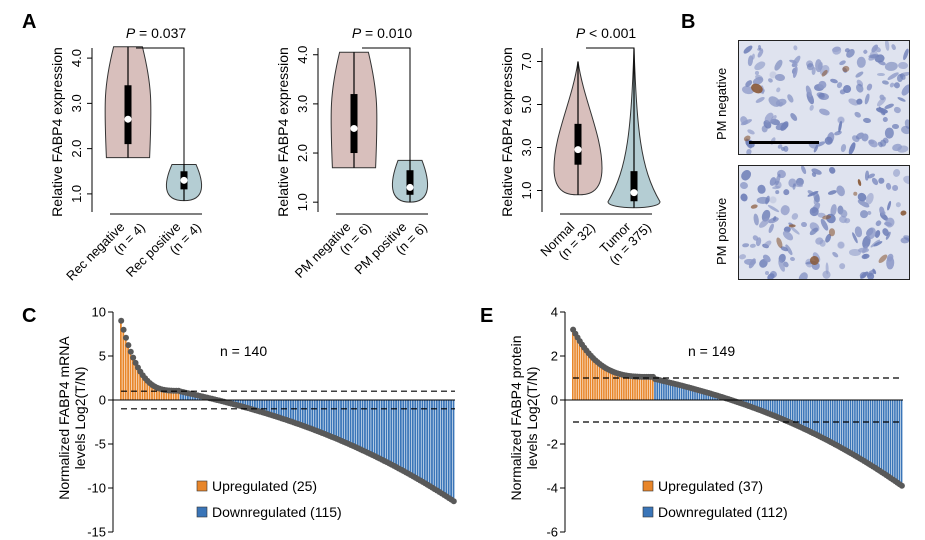 Image resolution: width=925 pixels, height=540 pixels. Describe the element at coordinates (76, 58) in the screenshot. I see `y-tick-label: 4.0` at that location.